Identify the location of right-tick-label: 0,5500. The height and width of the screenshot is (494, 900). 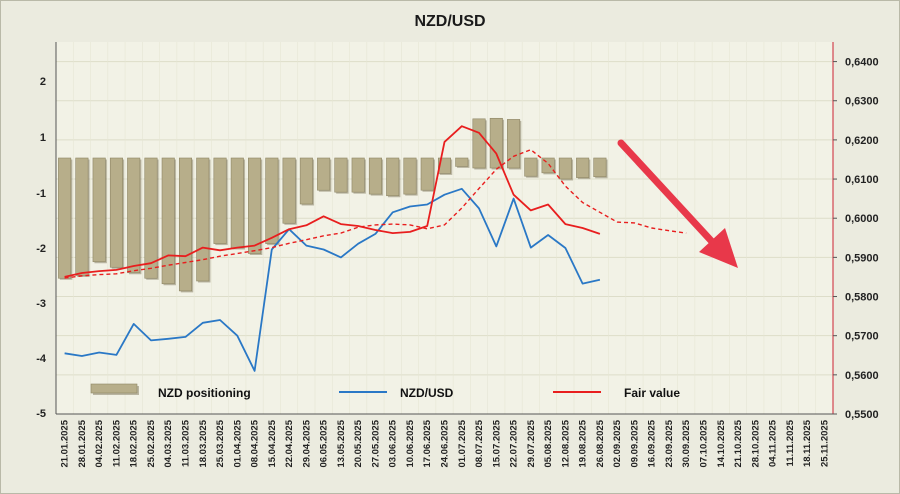
(862, 415).